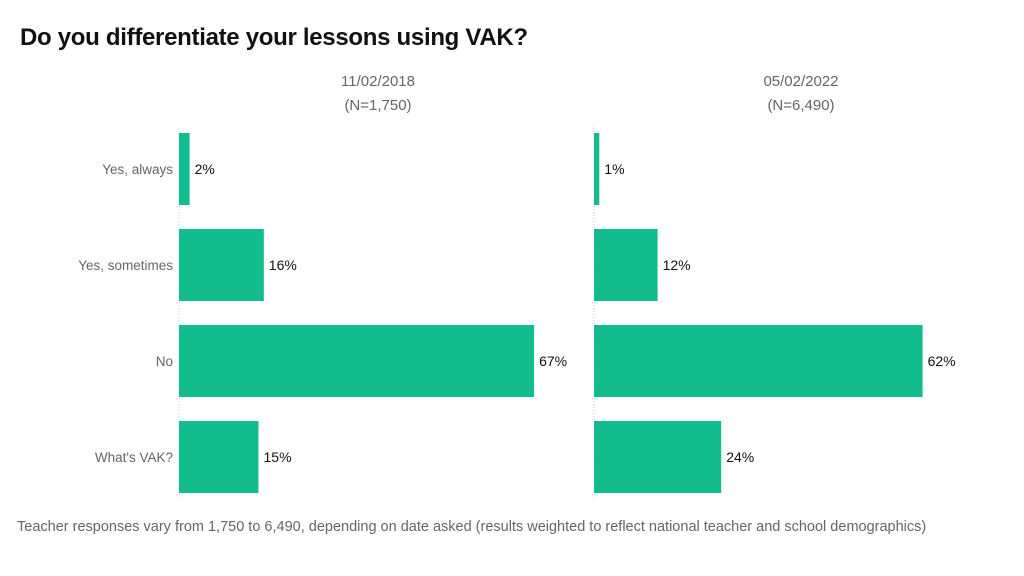 This screenshot has height=576, width=1024. Describe the element at coordinates (283, 265) in the screenshot. I see `data-label: 16%` at that location.